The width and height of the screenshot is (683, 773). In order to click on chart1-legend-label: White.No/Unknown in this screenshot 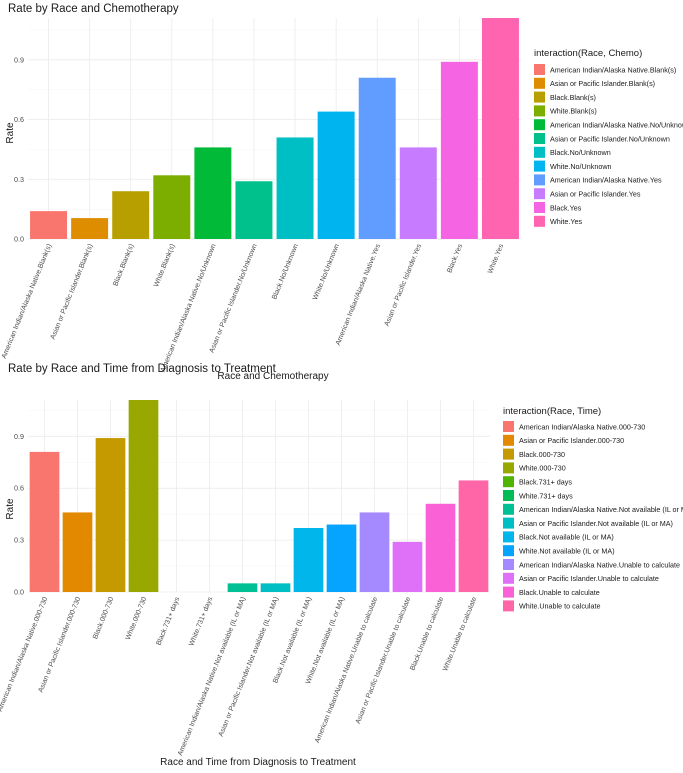, I will do `click(581, 166)`.